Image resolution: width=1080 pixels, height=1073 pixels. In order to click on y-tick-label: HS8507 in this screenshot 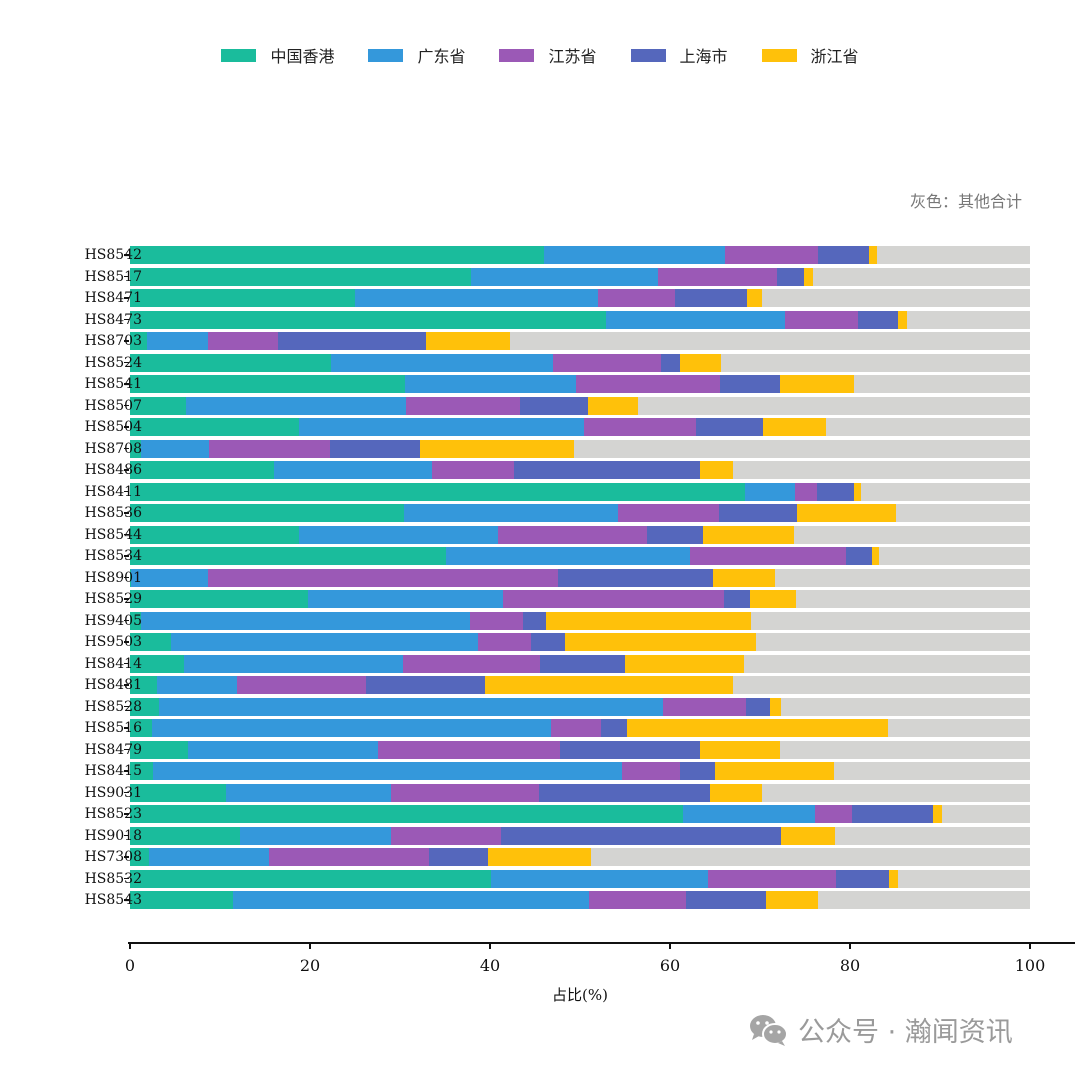, I will do `click(113, 405)`.